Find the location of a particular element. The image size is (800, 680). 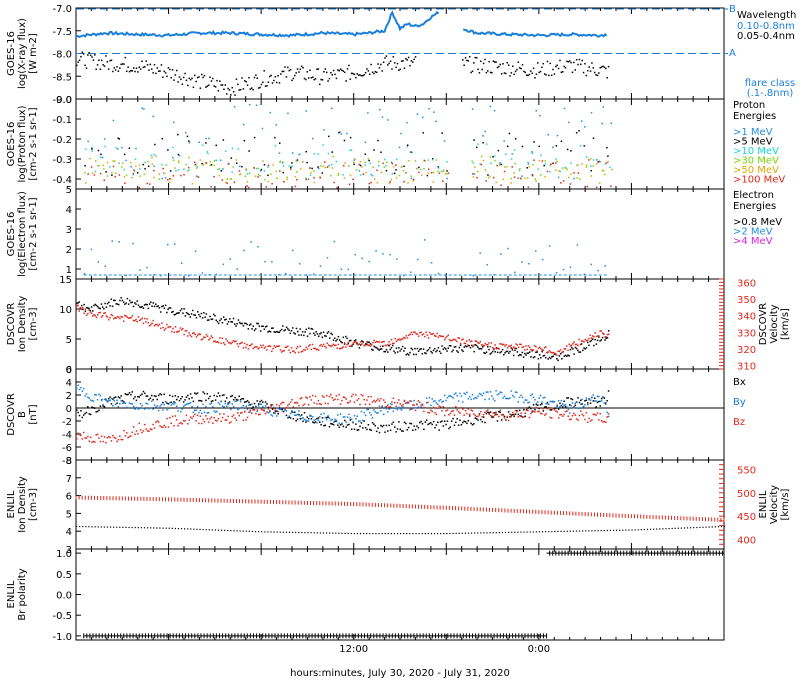

xray-long-line is located at coordinates (257, 24).